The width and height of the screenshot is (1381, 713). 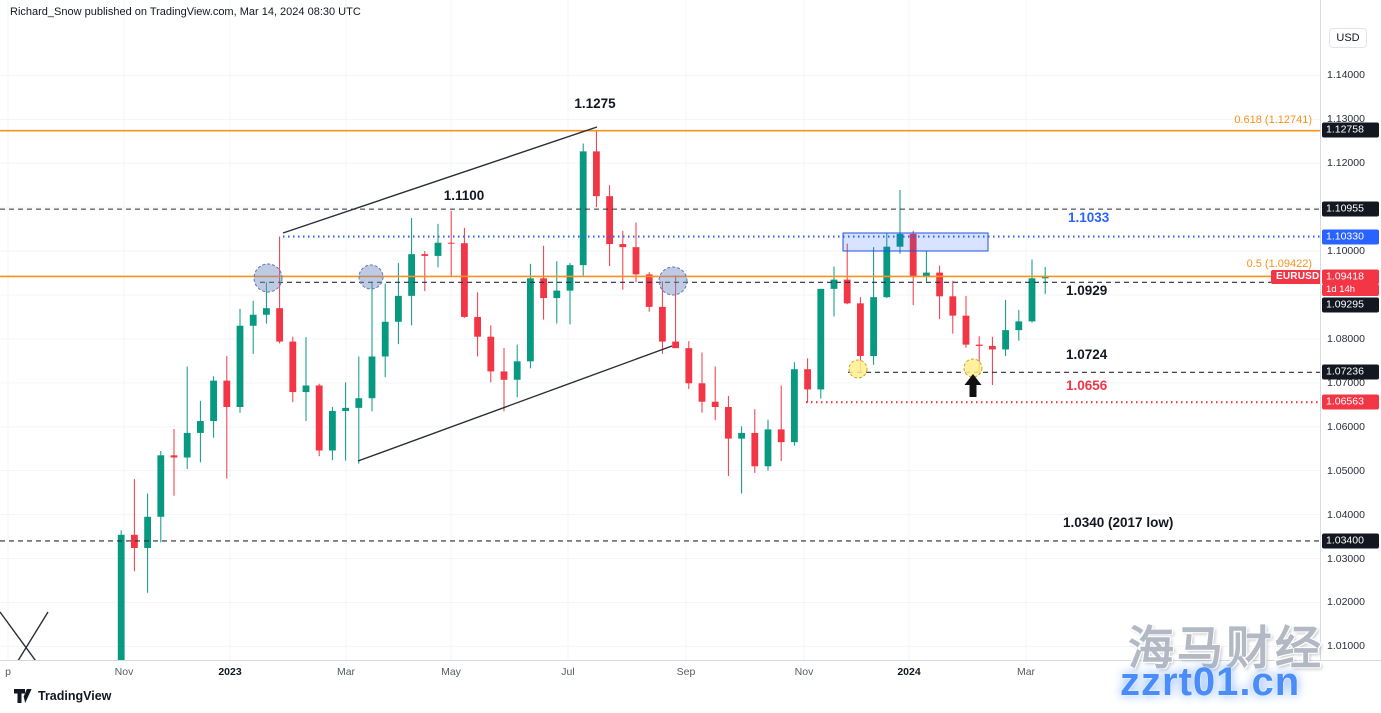 I want to click on price-axis-badge: 1.03400, so click(x=1350, y=541).